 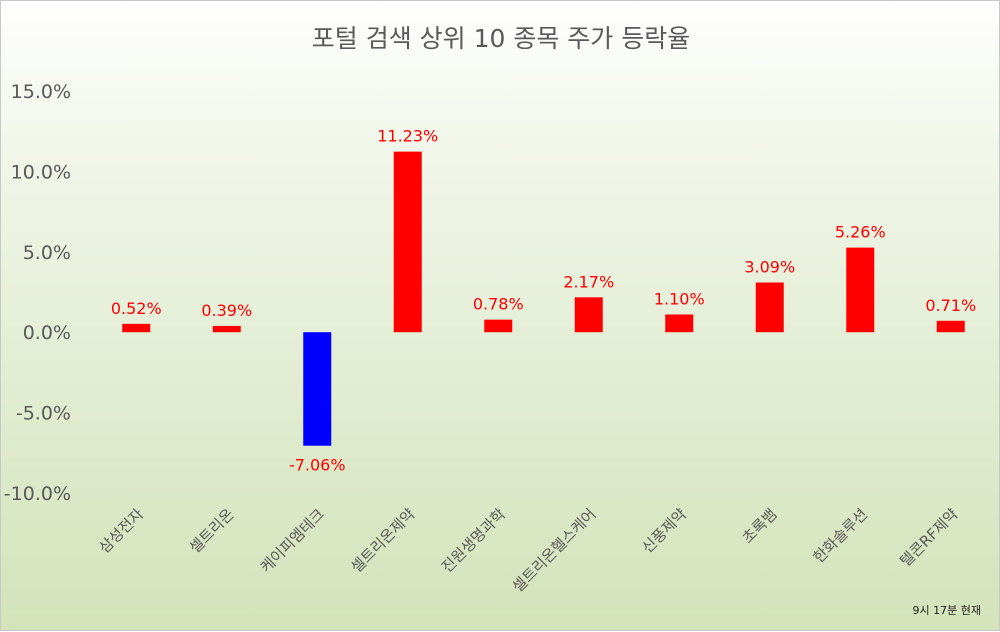 I want to click on x-tick-label: 신풍제약, so click(x=664, y=531).